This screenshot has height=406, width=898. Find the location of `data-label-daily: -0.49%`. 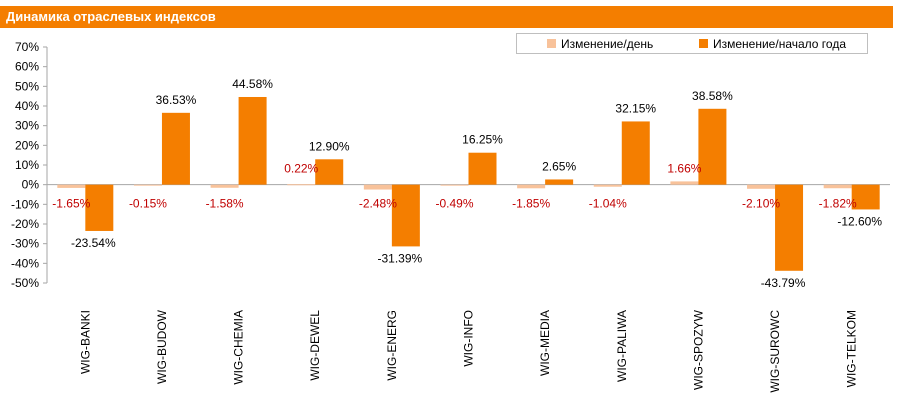

data-label-daily: -0.49% is located at coordinates (454, 204).